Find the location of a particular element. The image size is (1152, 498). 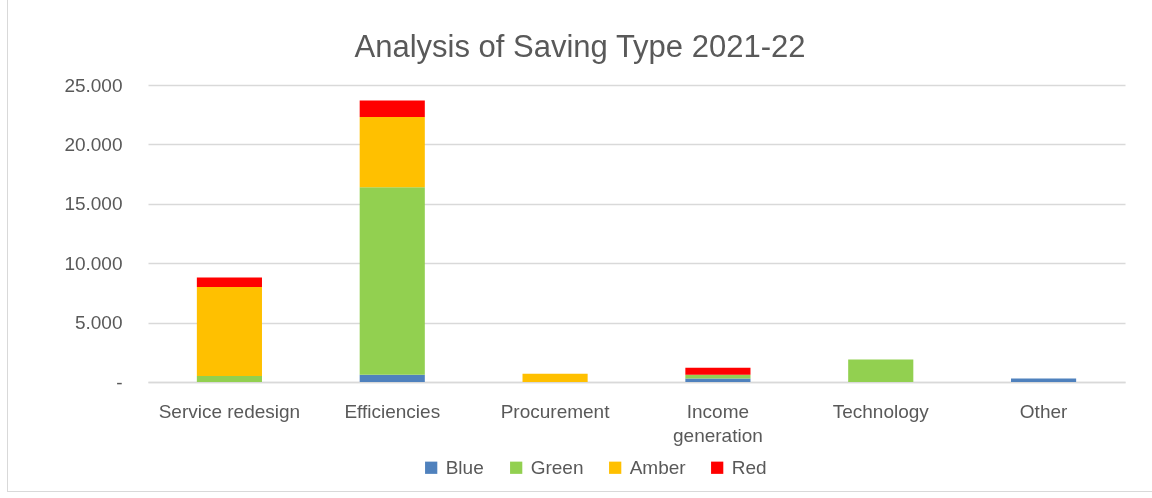

legend-label: Red is located at coordinates (749, 467).